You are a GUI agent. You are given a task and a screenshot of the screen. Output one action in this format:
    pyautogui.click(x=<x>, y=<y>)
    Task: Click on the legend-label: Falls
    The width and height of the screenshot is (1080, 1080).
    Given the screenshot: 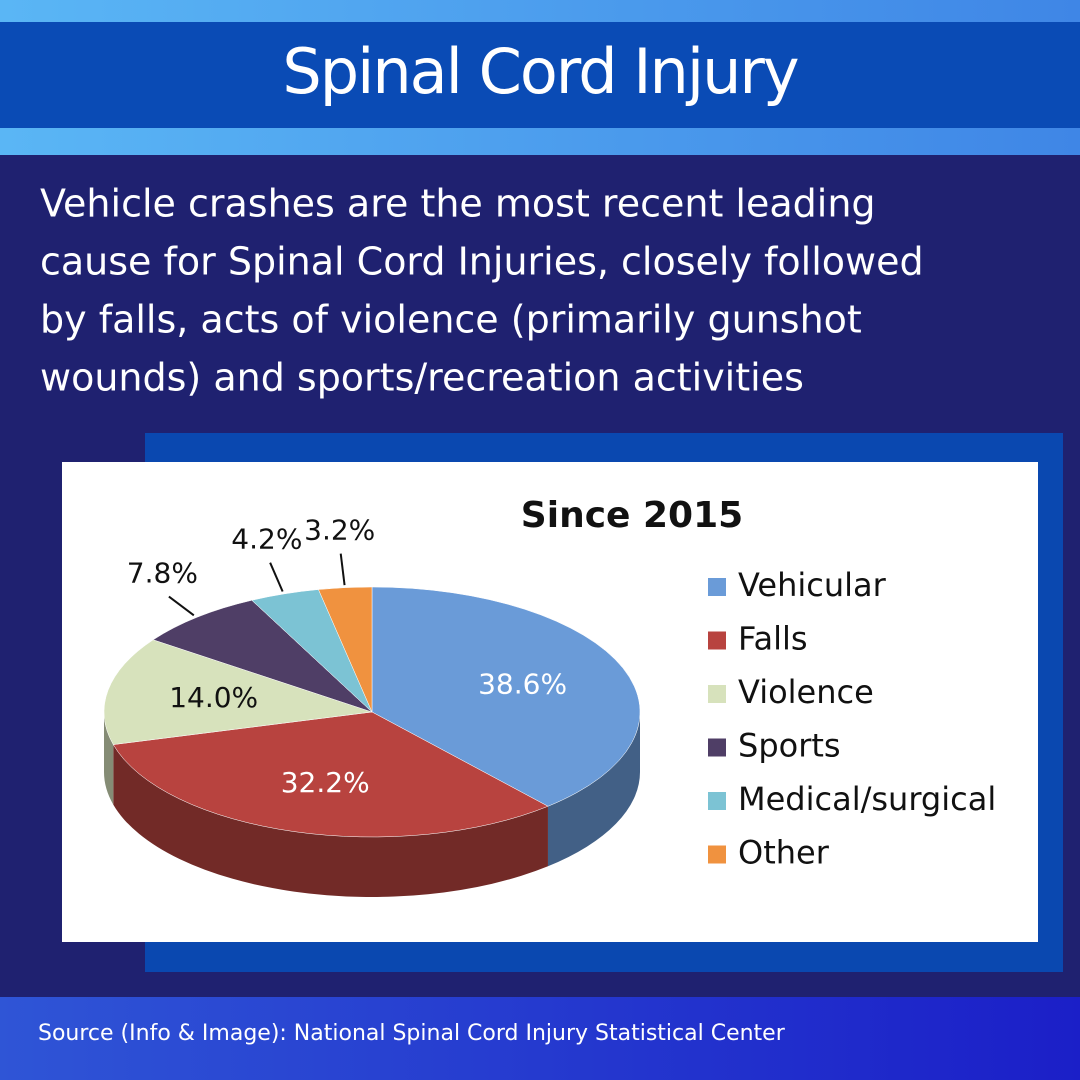 What is the action you would take?
    pyautogui.click(x=773, y=639)
    